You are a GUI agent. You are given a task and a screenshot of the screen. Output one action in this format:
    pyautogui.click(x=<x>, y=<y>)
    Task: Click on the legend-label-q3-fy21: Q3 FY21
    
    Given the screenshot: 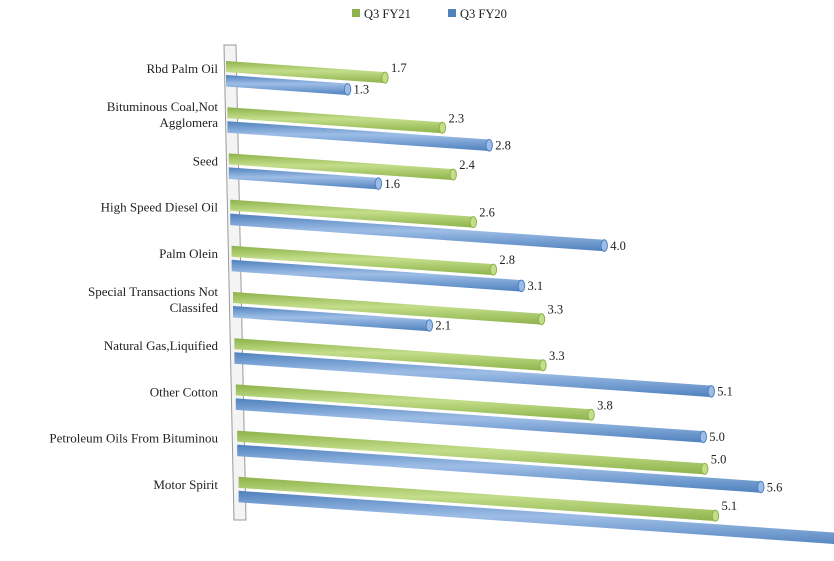 What is the action you would take?
    pyautogui.click(x=387, y=14)
    